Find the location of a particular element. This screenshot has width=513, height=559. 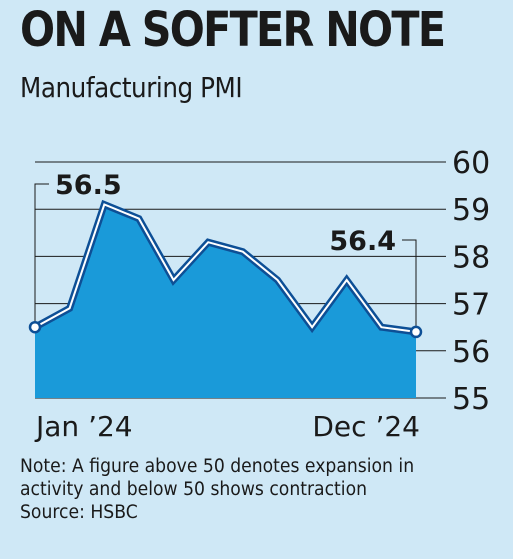

y-tick-56: 56 is located at coordinates (471, 352).